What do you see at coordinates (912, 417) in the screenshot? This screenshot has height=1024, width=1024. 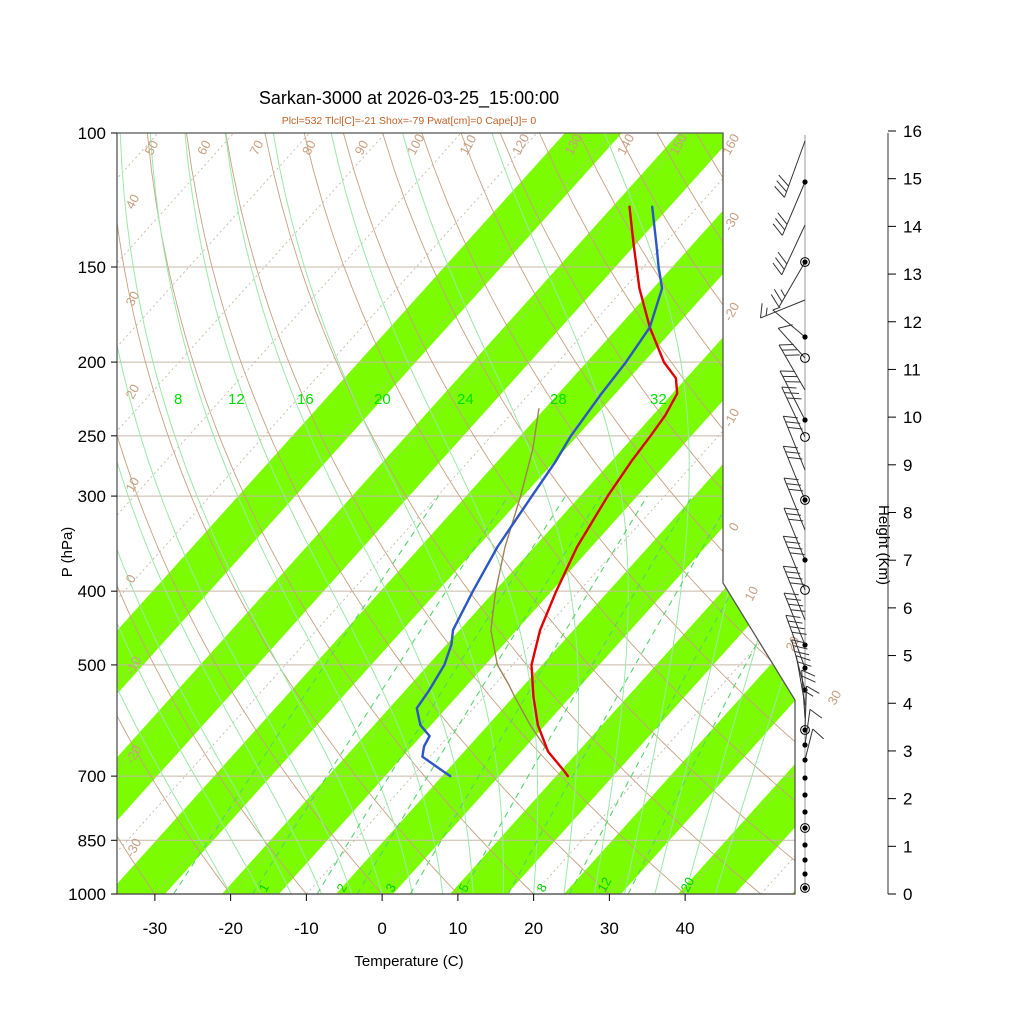 I see `height-tick-label: 10` at bounding box center [912, 417].